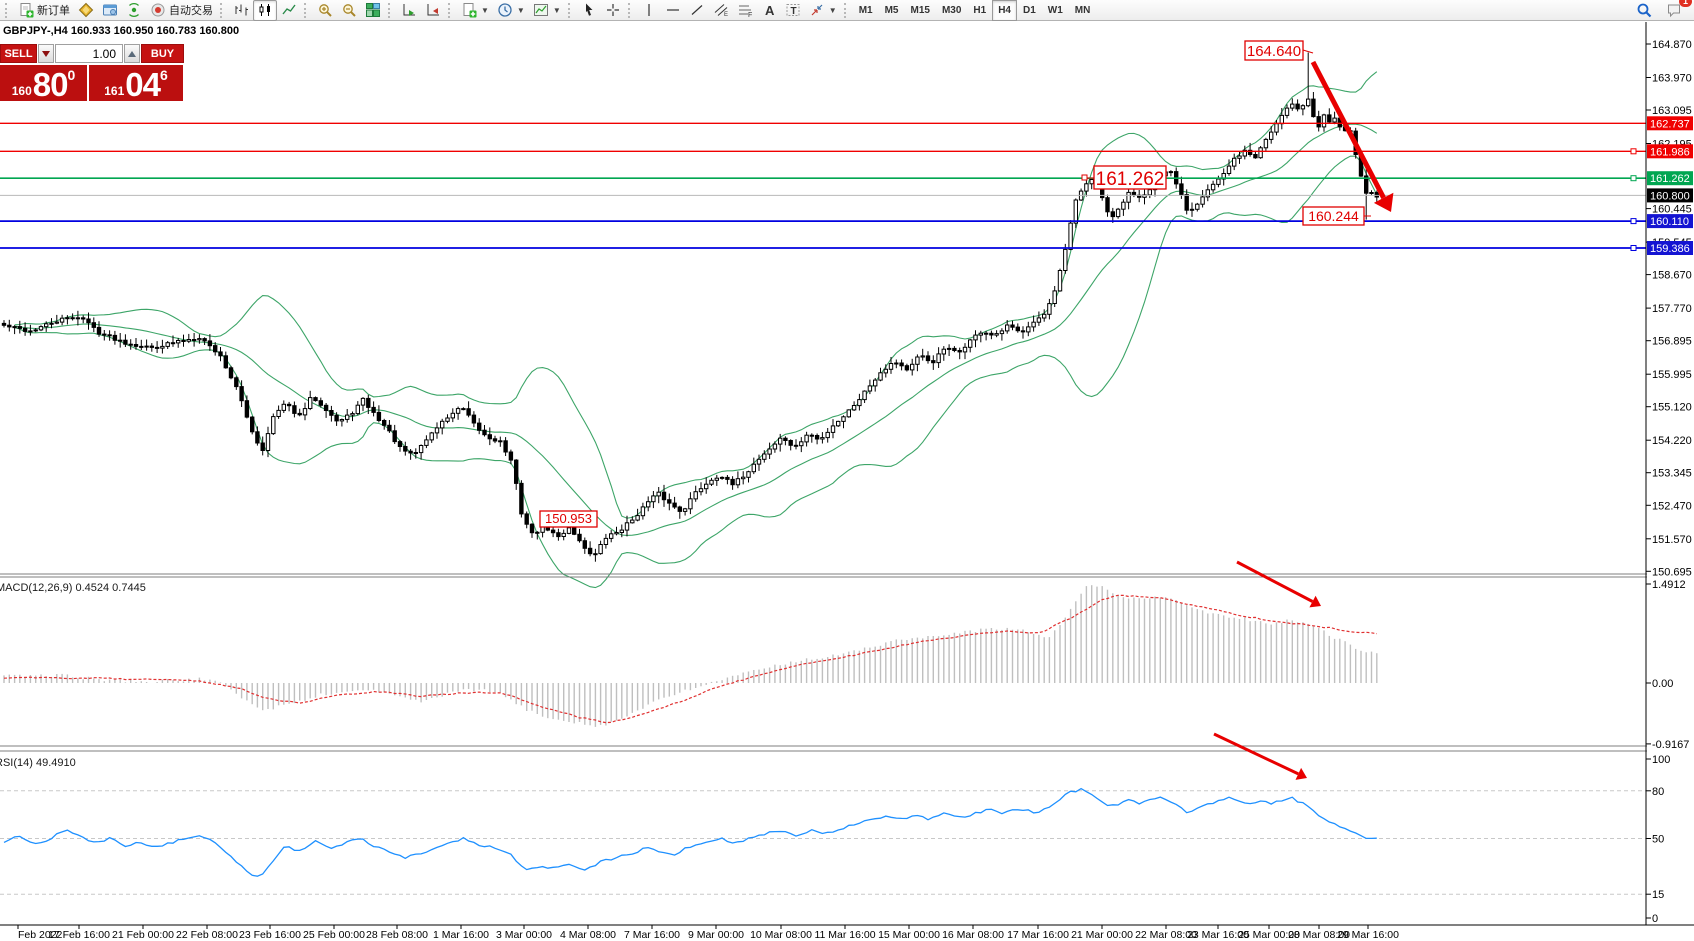  I want to click on time-tick: 21 Mar 00:00, so click(1102, 935).